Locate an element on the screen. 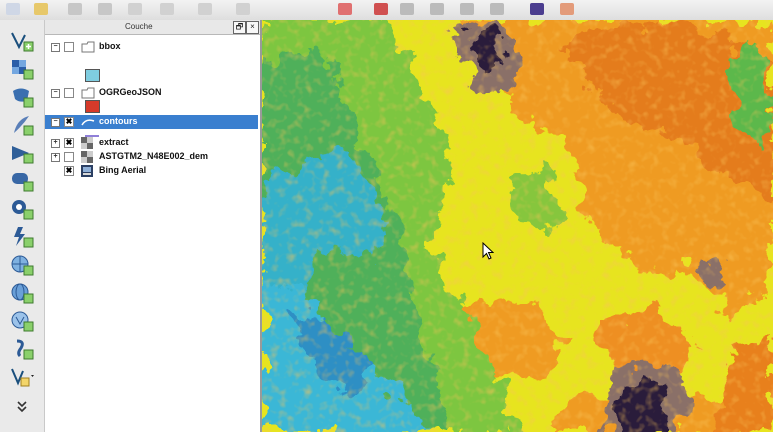 This screenshot has width=773, height=432. line-layer-icon is located at coordinates (88, 123).